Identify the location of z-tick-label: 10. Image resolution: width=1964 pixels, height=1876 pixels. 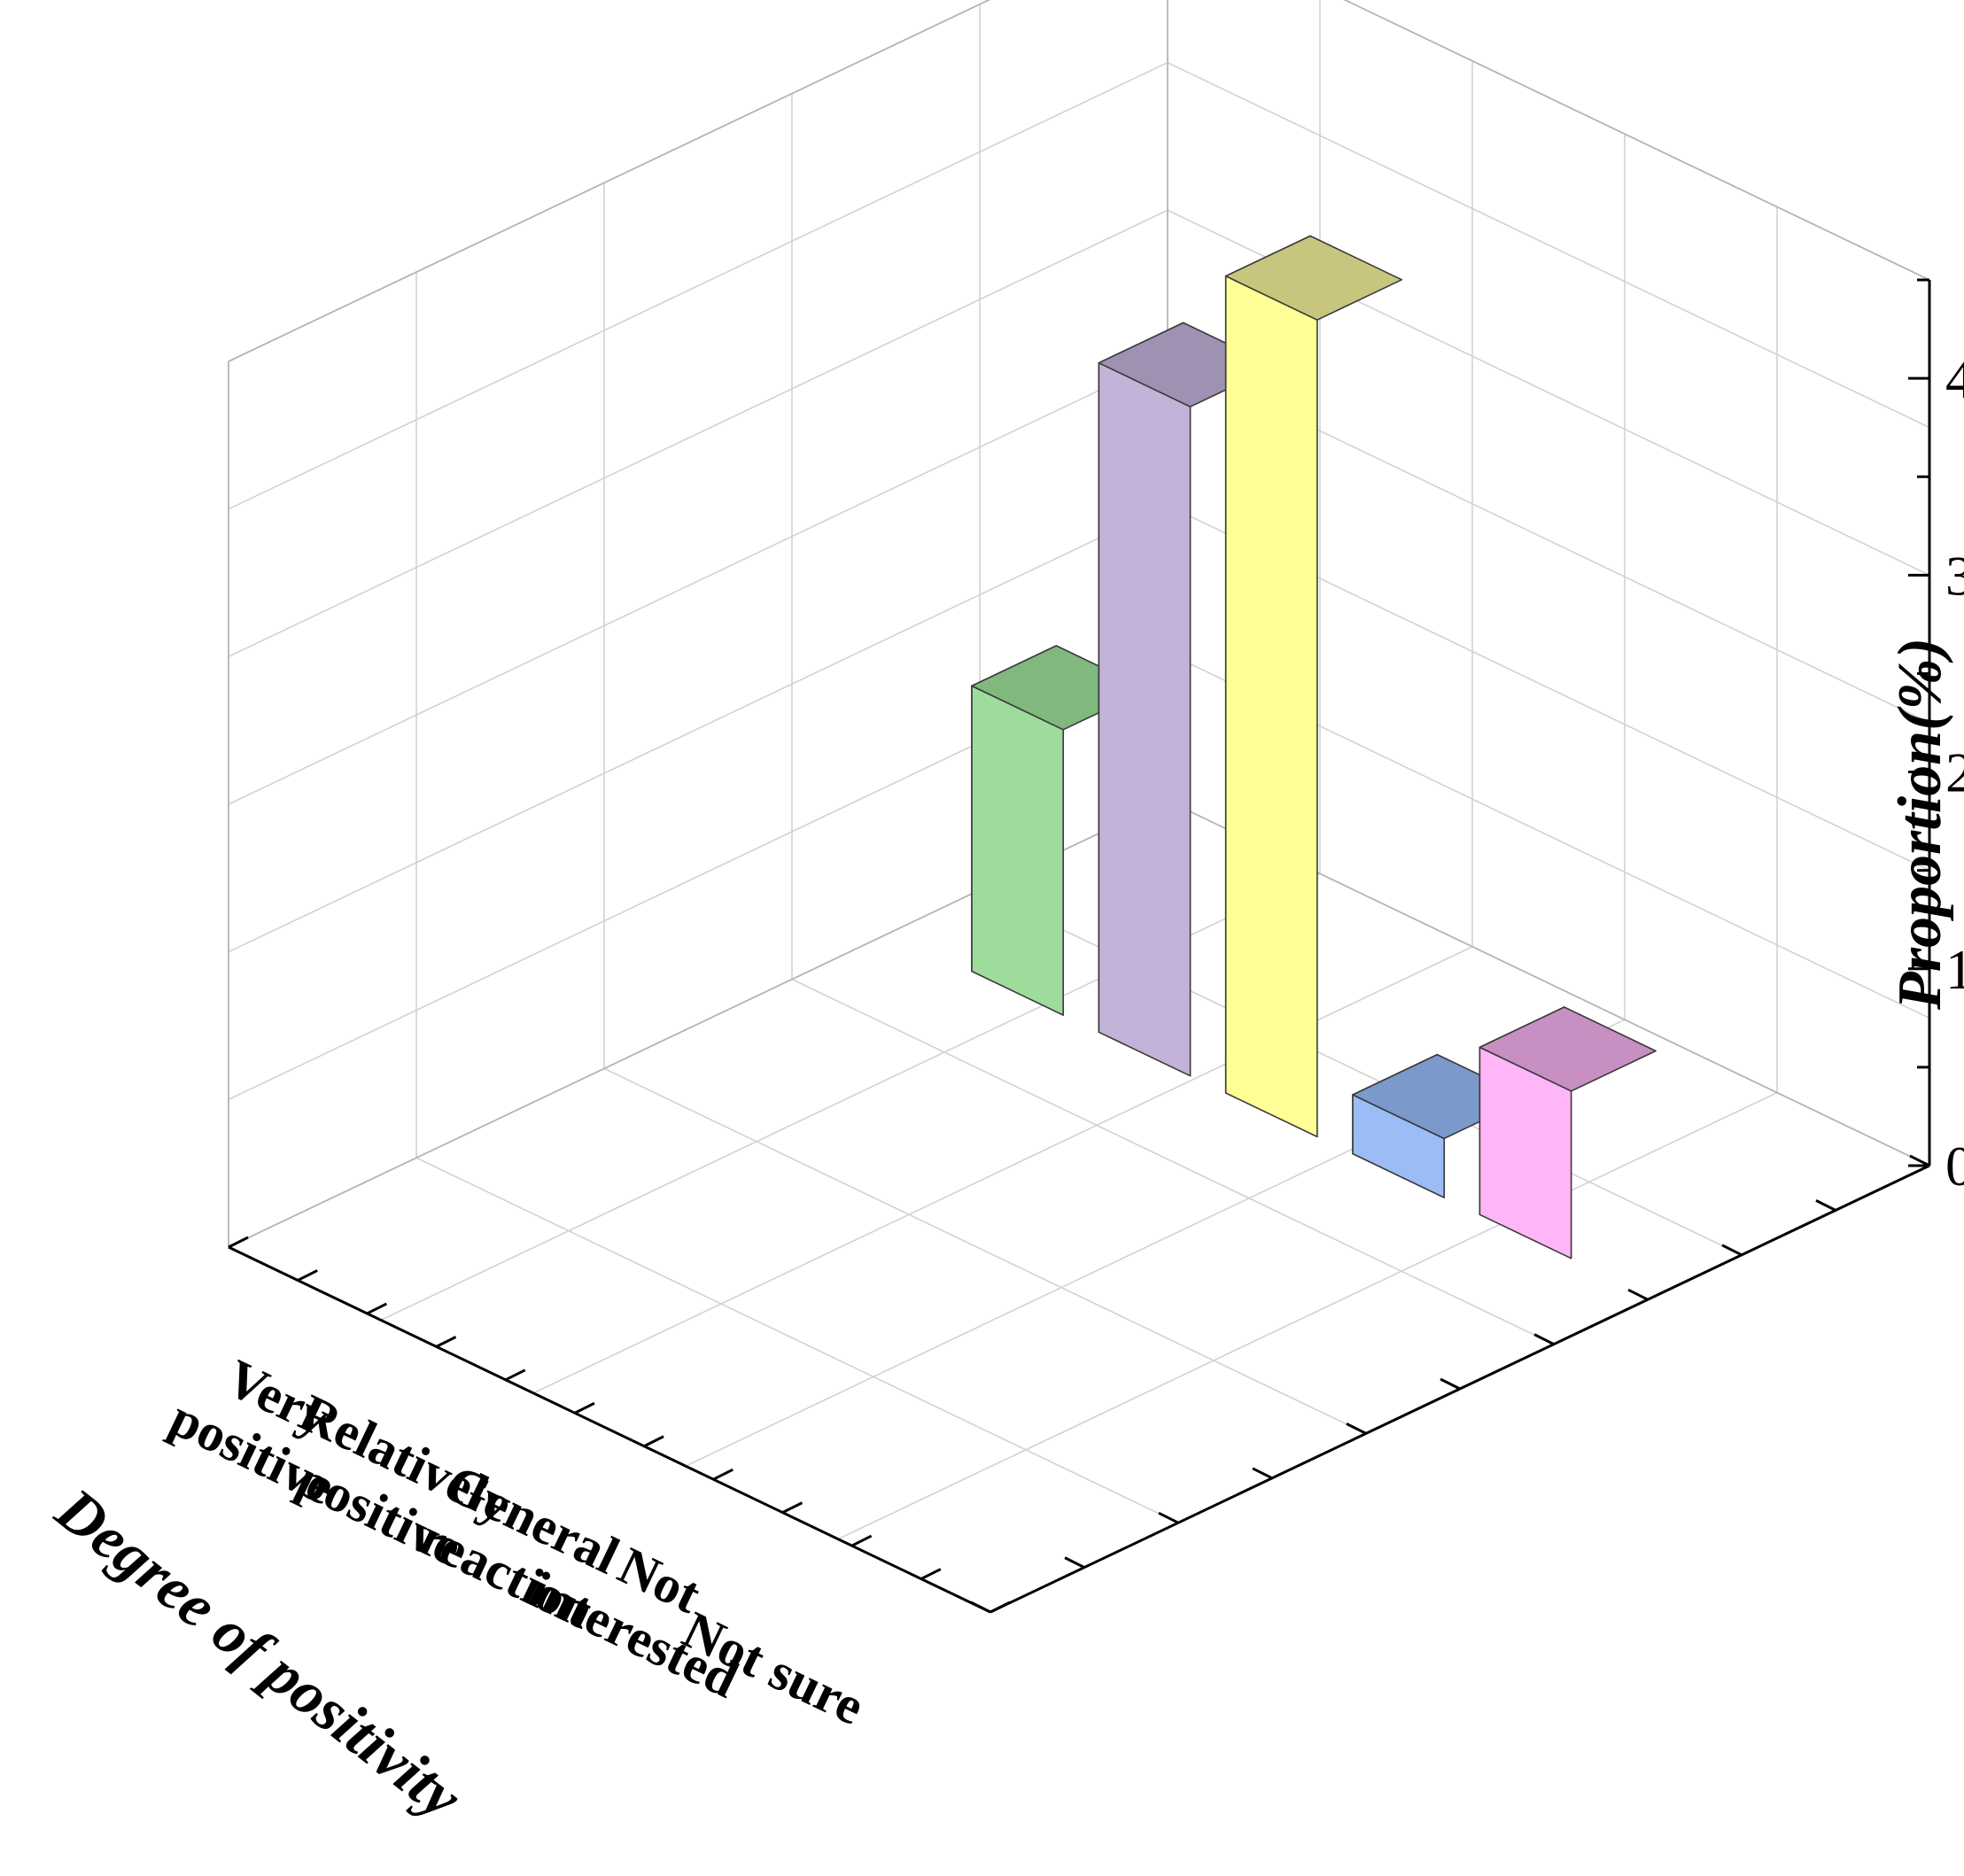
(1955, 969).